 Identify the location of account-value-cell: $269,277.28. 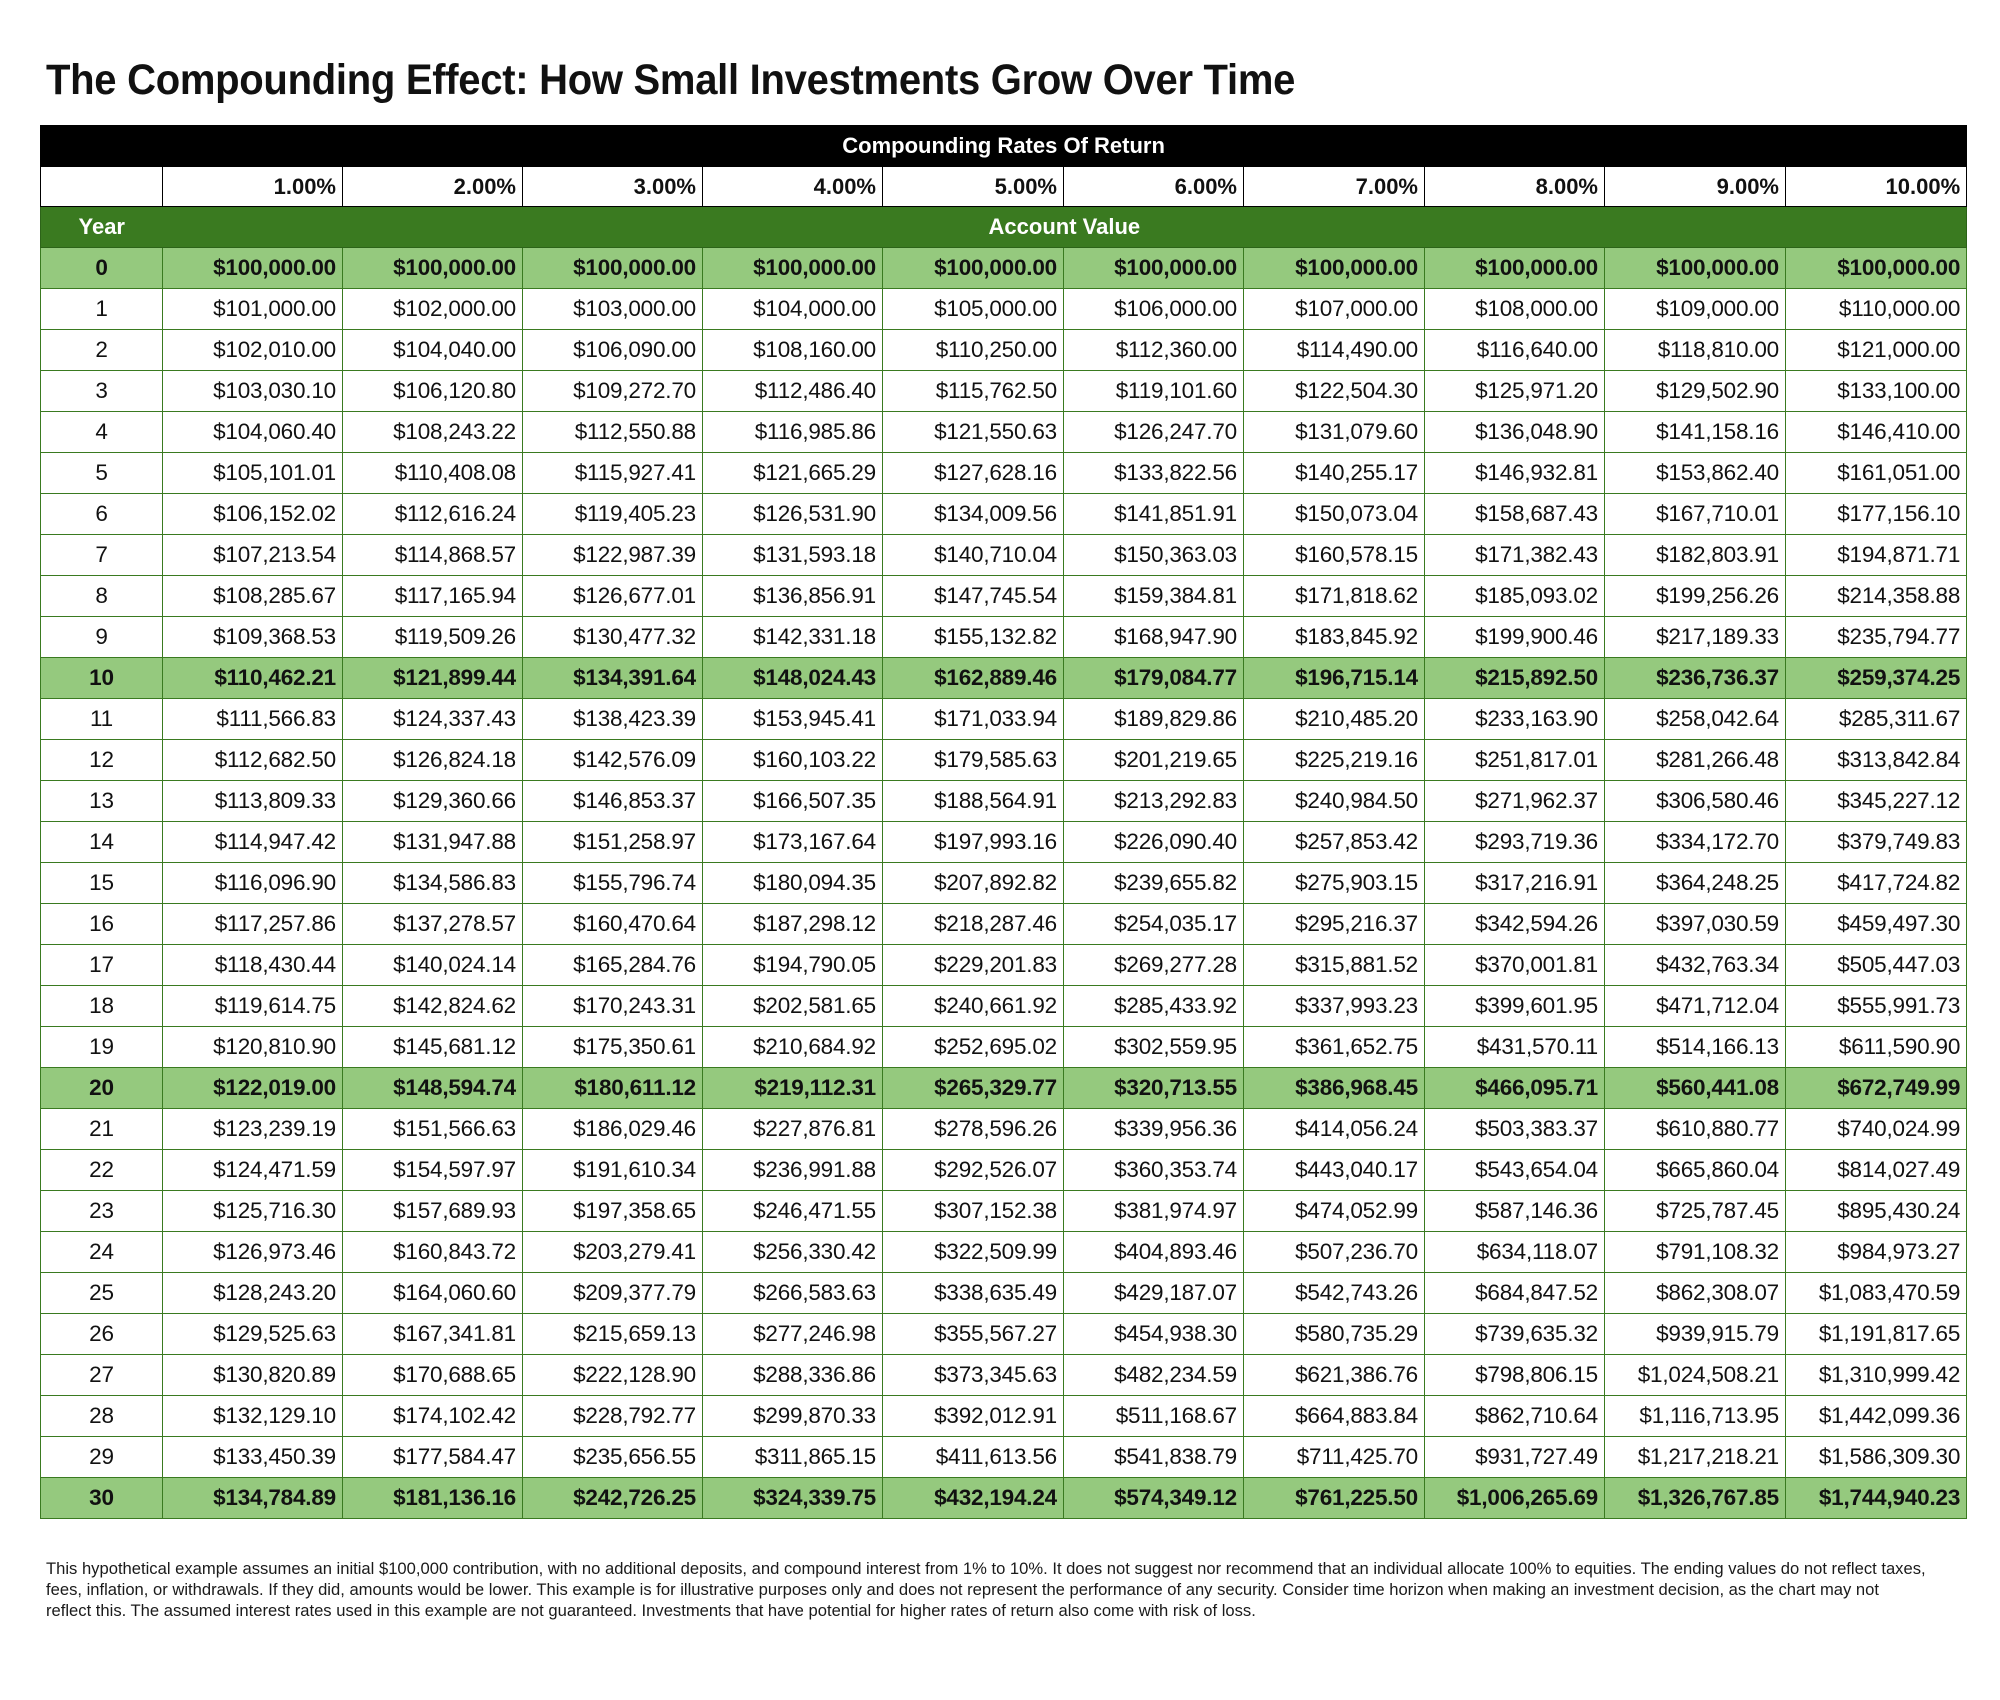
(1153, 965).